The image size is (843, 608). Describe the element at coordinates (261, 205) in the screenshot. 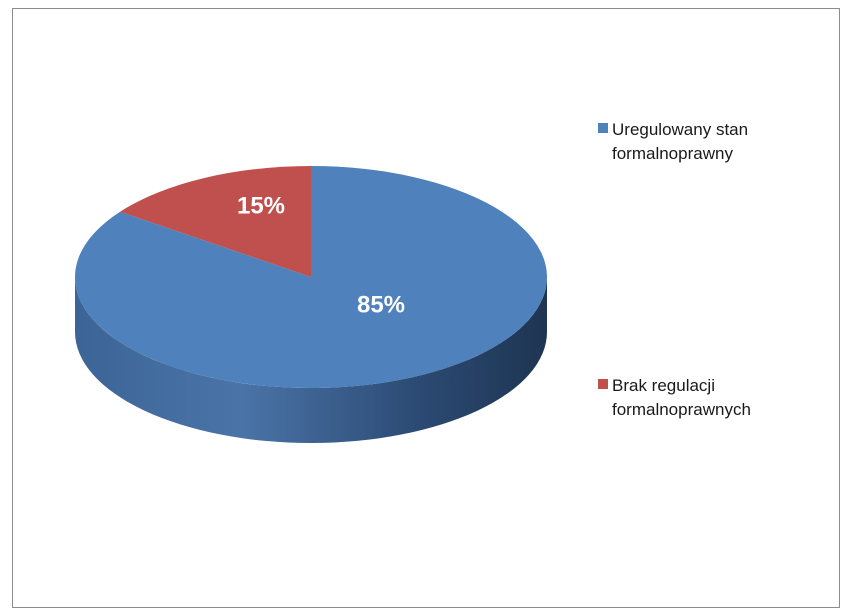

I see `data-label-1: 15%` at that location.